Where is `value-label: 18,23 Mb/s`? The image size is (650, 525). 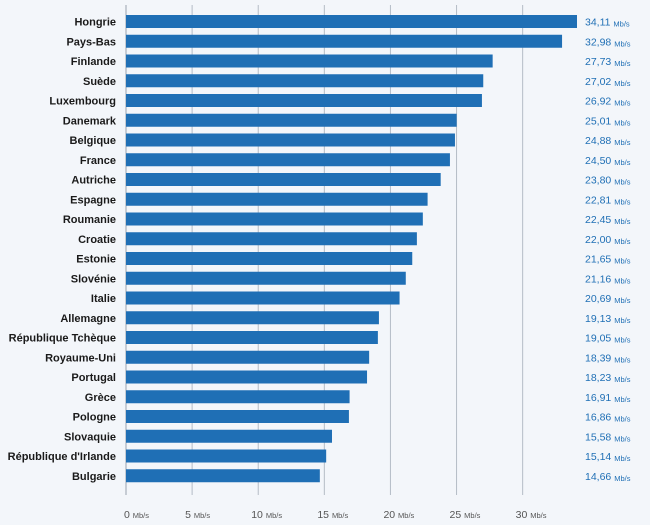
value-label: 18,23 Mb/s is located at coordinates (608, 378).